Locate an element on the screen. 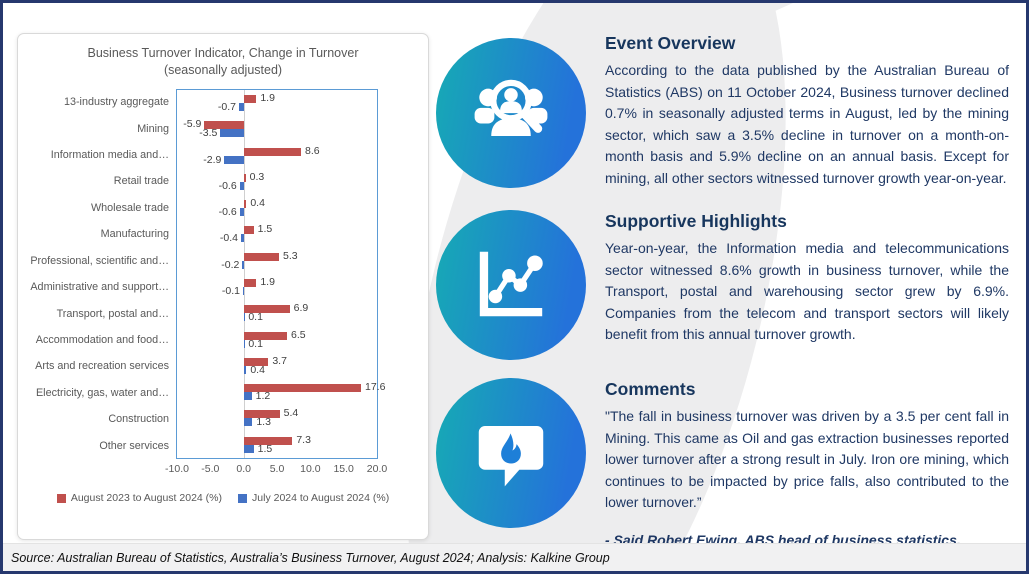 This screenshot has width=1029, height=574. bar-value-label: 17.6 is located at coordinates (375, 387).